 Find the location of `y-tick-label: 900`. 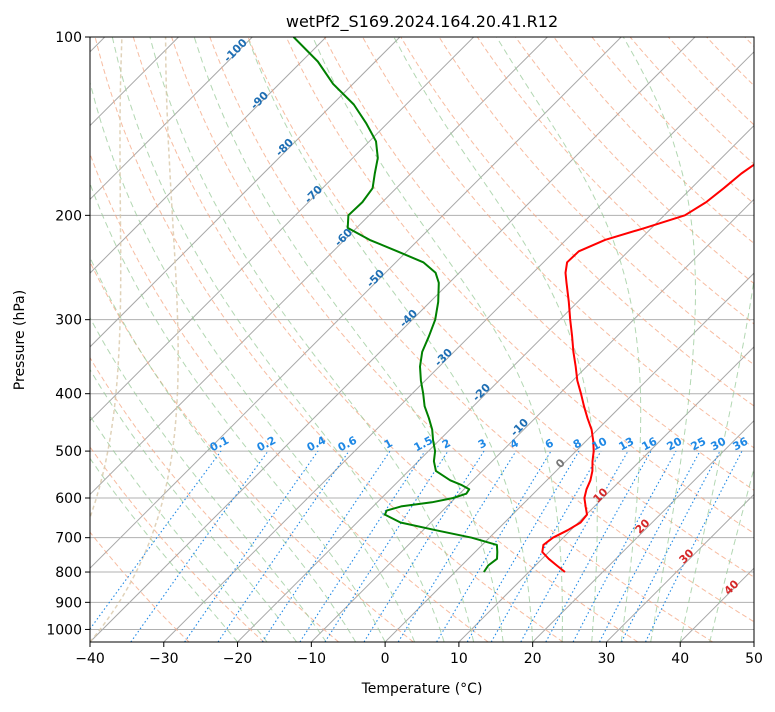

y-tick-label: 900 is located at coordinates (68, 603).